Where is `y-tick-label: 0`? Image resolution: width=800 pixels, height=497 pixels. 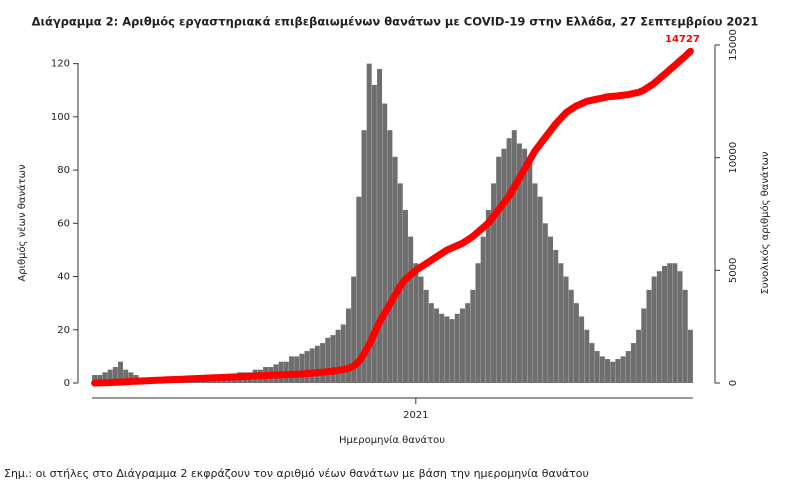 y-tick-label: 0 is located at coordinates (67, 383).